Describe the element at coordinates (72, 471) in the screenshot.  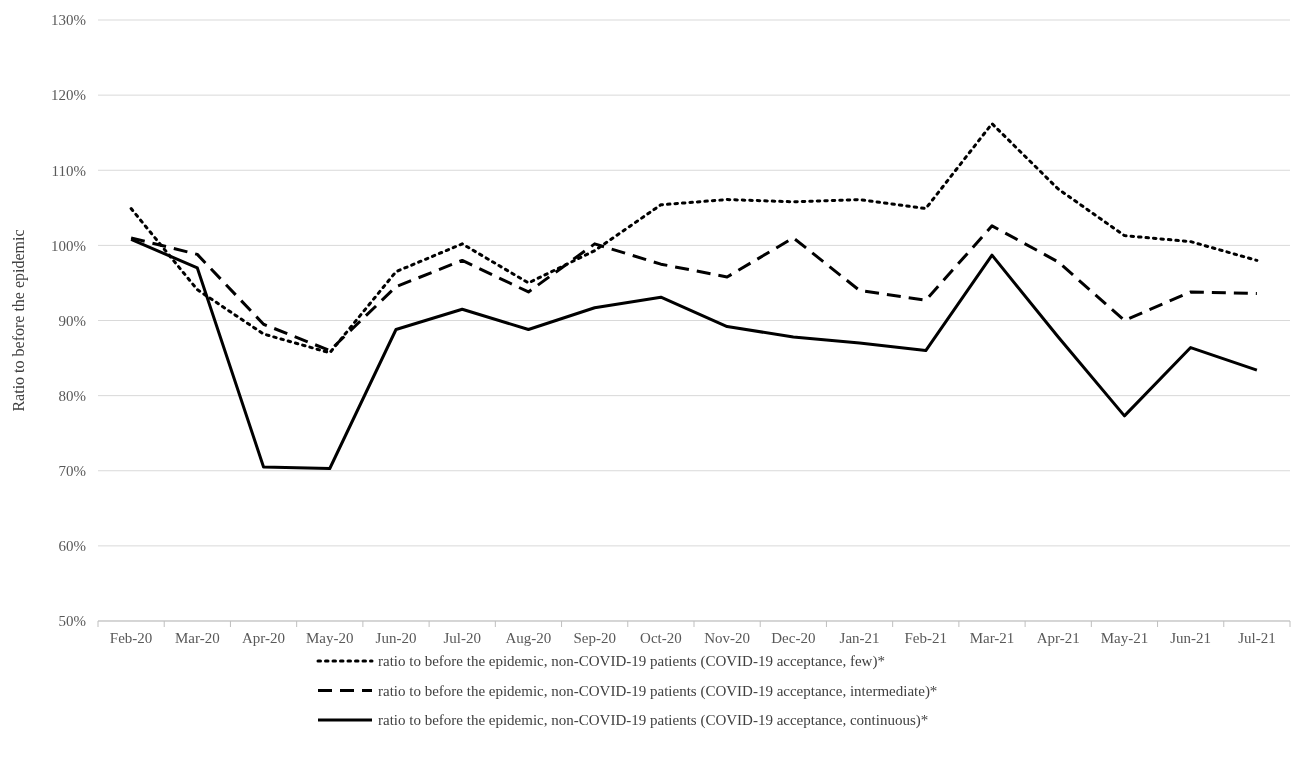
I see `y-tick-label: 70%` at that location.